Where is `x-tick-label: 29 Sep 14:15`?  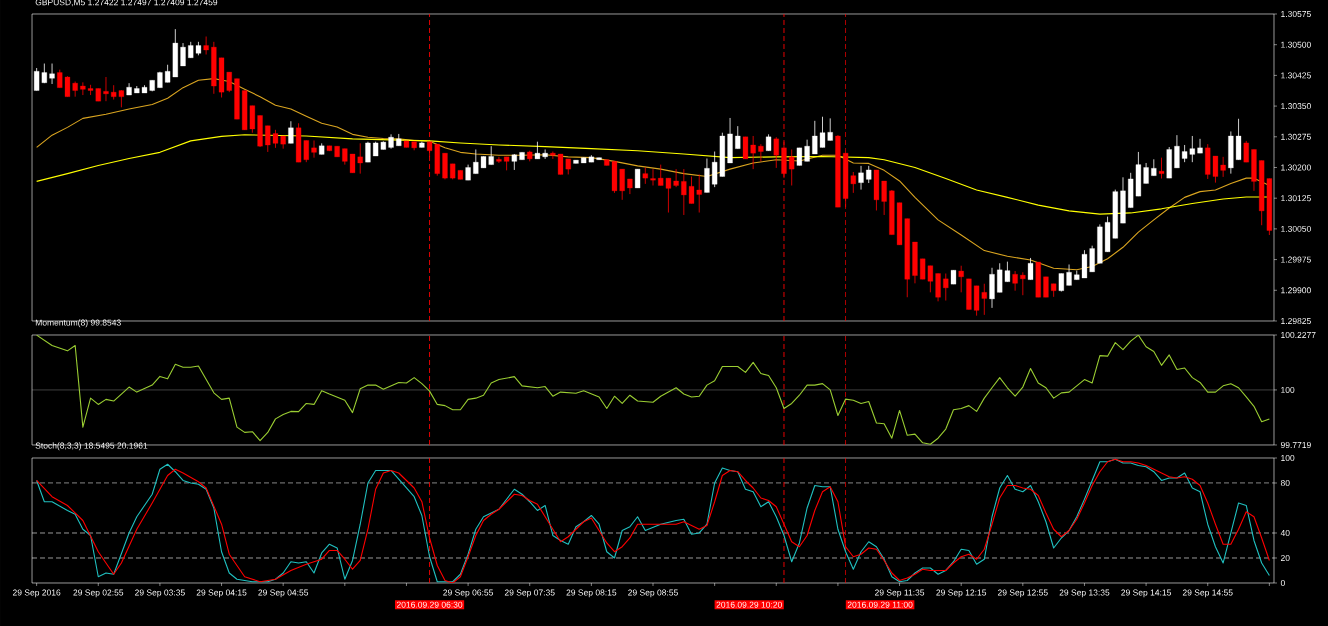
x-tick-label: 29 Sep 14:15 is located at coordinates (1146, 593).